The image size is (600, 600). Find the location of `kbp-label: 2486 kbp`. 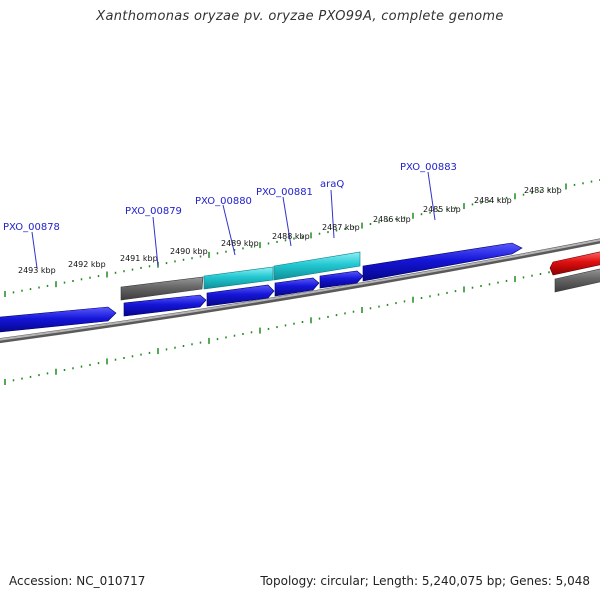

kbp-label: 2486 kbp is located at coordinates (392, 219).